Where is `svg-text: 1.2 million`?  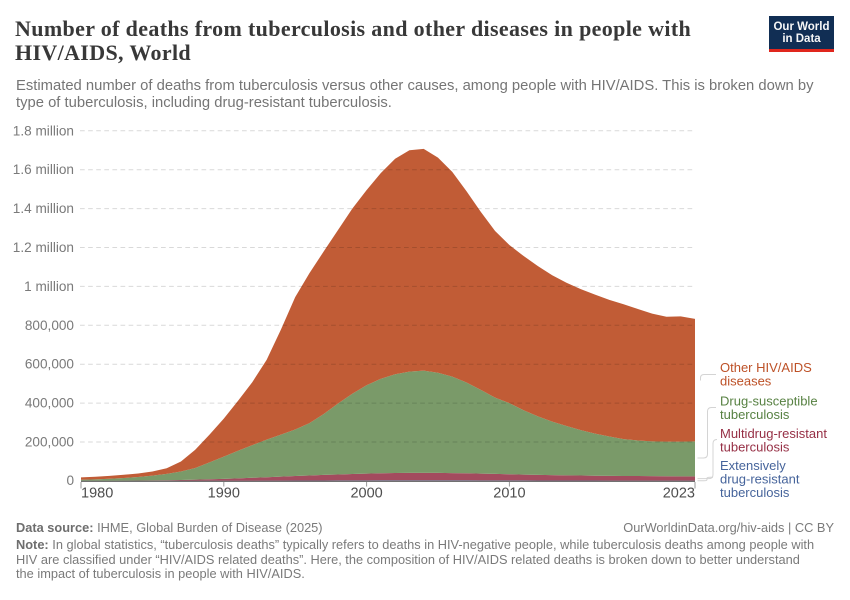 svg-text: 1.2 million is located at coordinates (43, 247).